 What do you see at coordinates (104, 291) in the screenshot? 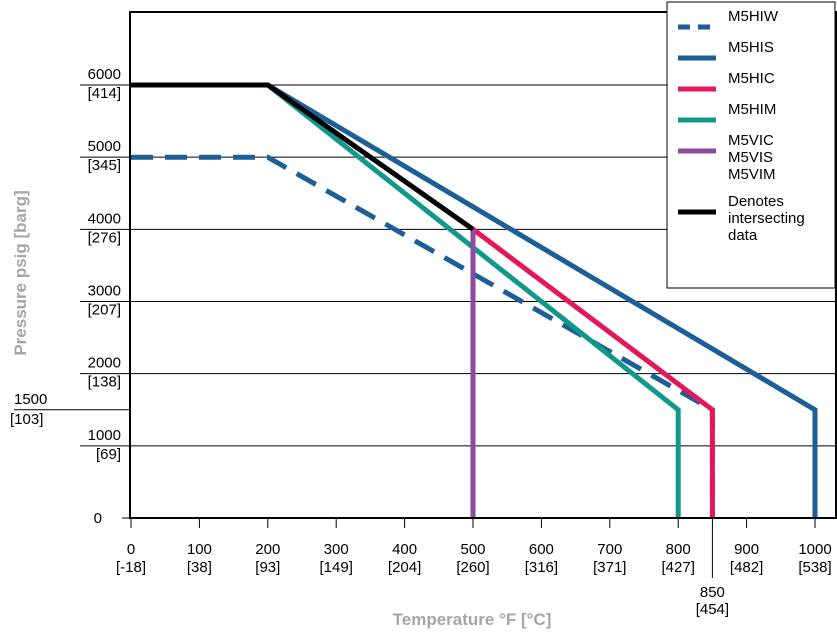
I see `y-tick-label-3000: 3000` at bounding box center [104, 291].